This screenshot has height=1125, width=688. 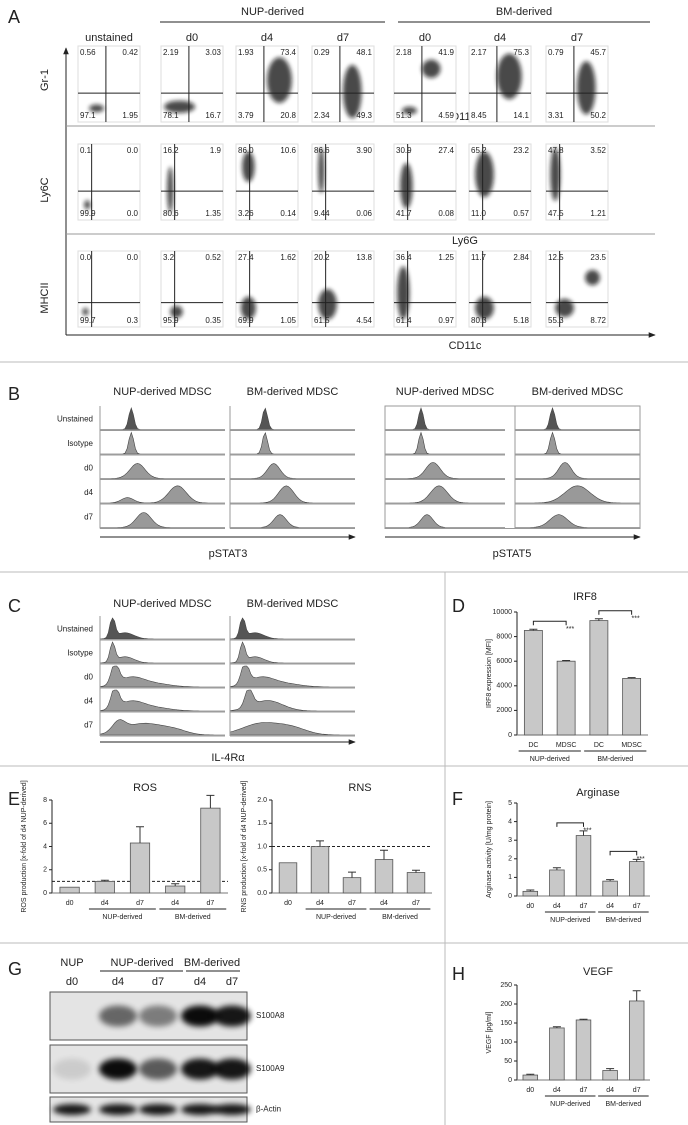 What do you see at coordinates (14, 606) in the screenshot?
I see `panel-label: C` at bounding box center [14, 606].